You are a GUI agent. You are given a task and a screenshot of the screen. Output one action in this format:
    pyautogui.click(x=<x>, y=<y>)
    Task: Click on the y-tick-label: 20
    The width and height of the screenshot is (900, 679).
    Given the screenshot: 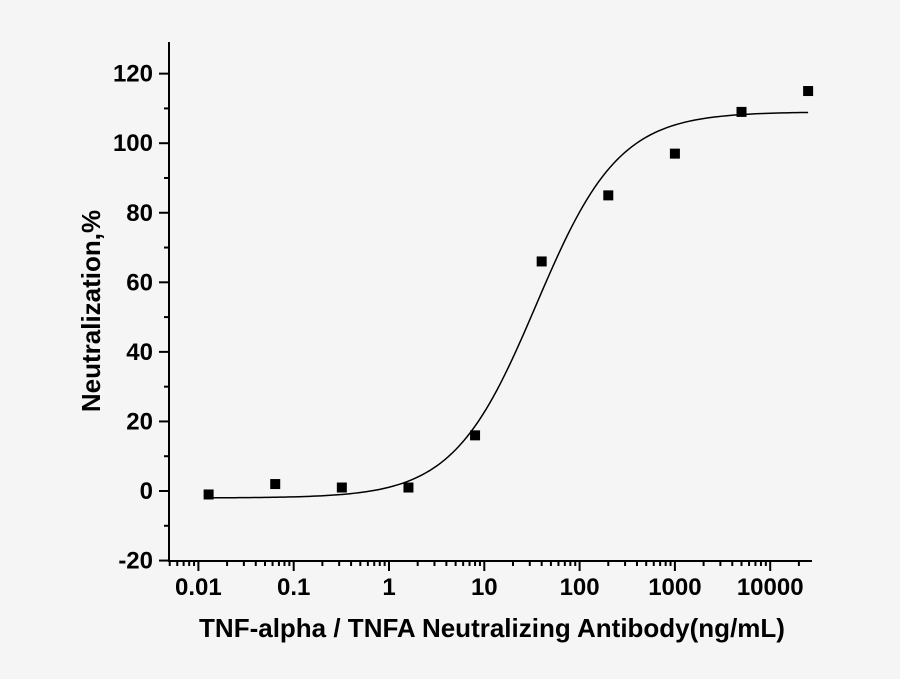 What is the action you would take?
    pyautogui.click(x=139, y=421)
    